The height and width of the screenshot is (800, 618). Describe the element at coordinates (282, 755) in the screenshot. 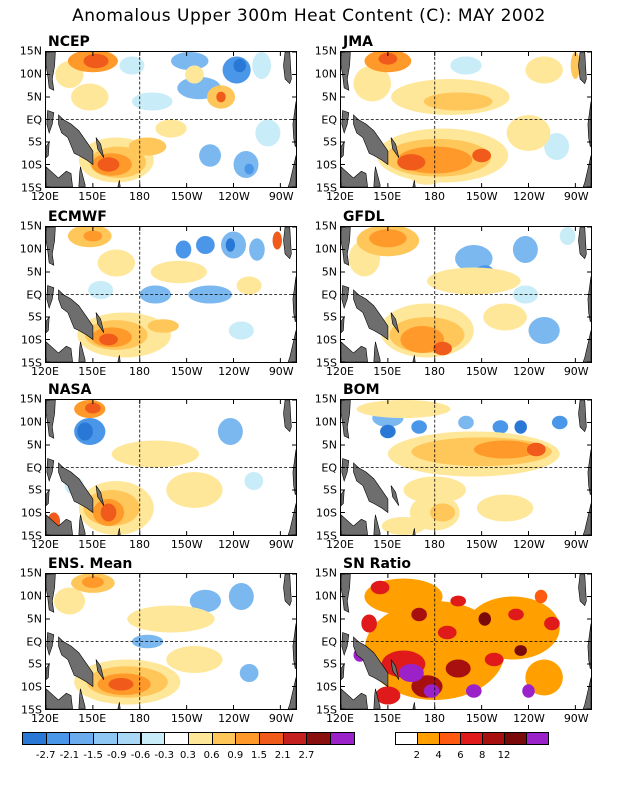

I see `colorbar-label: 2.1` at that location.